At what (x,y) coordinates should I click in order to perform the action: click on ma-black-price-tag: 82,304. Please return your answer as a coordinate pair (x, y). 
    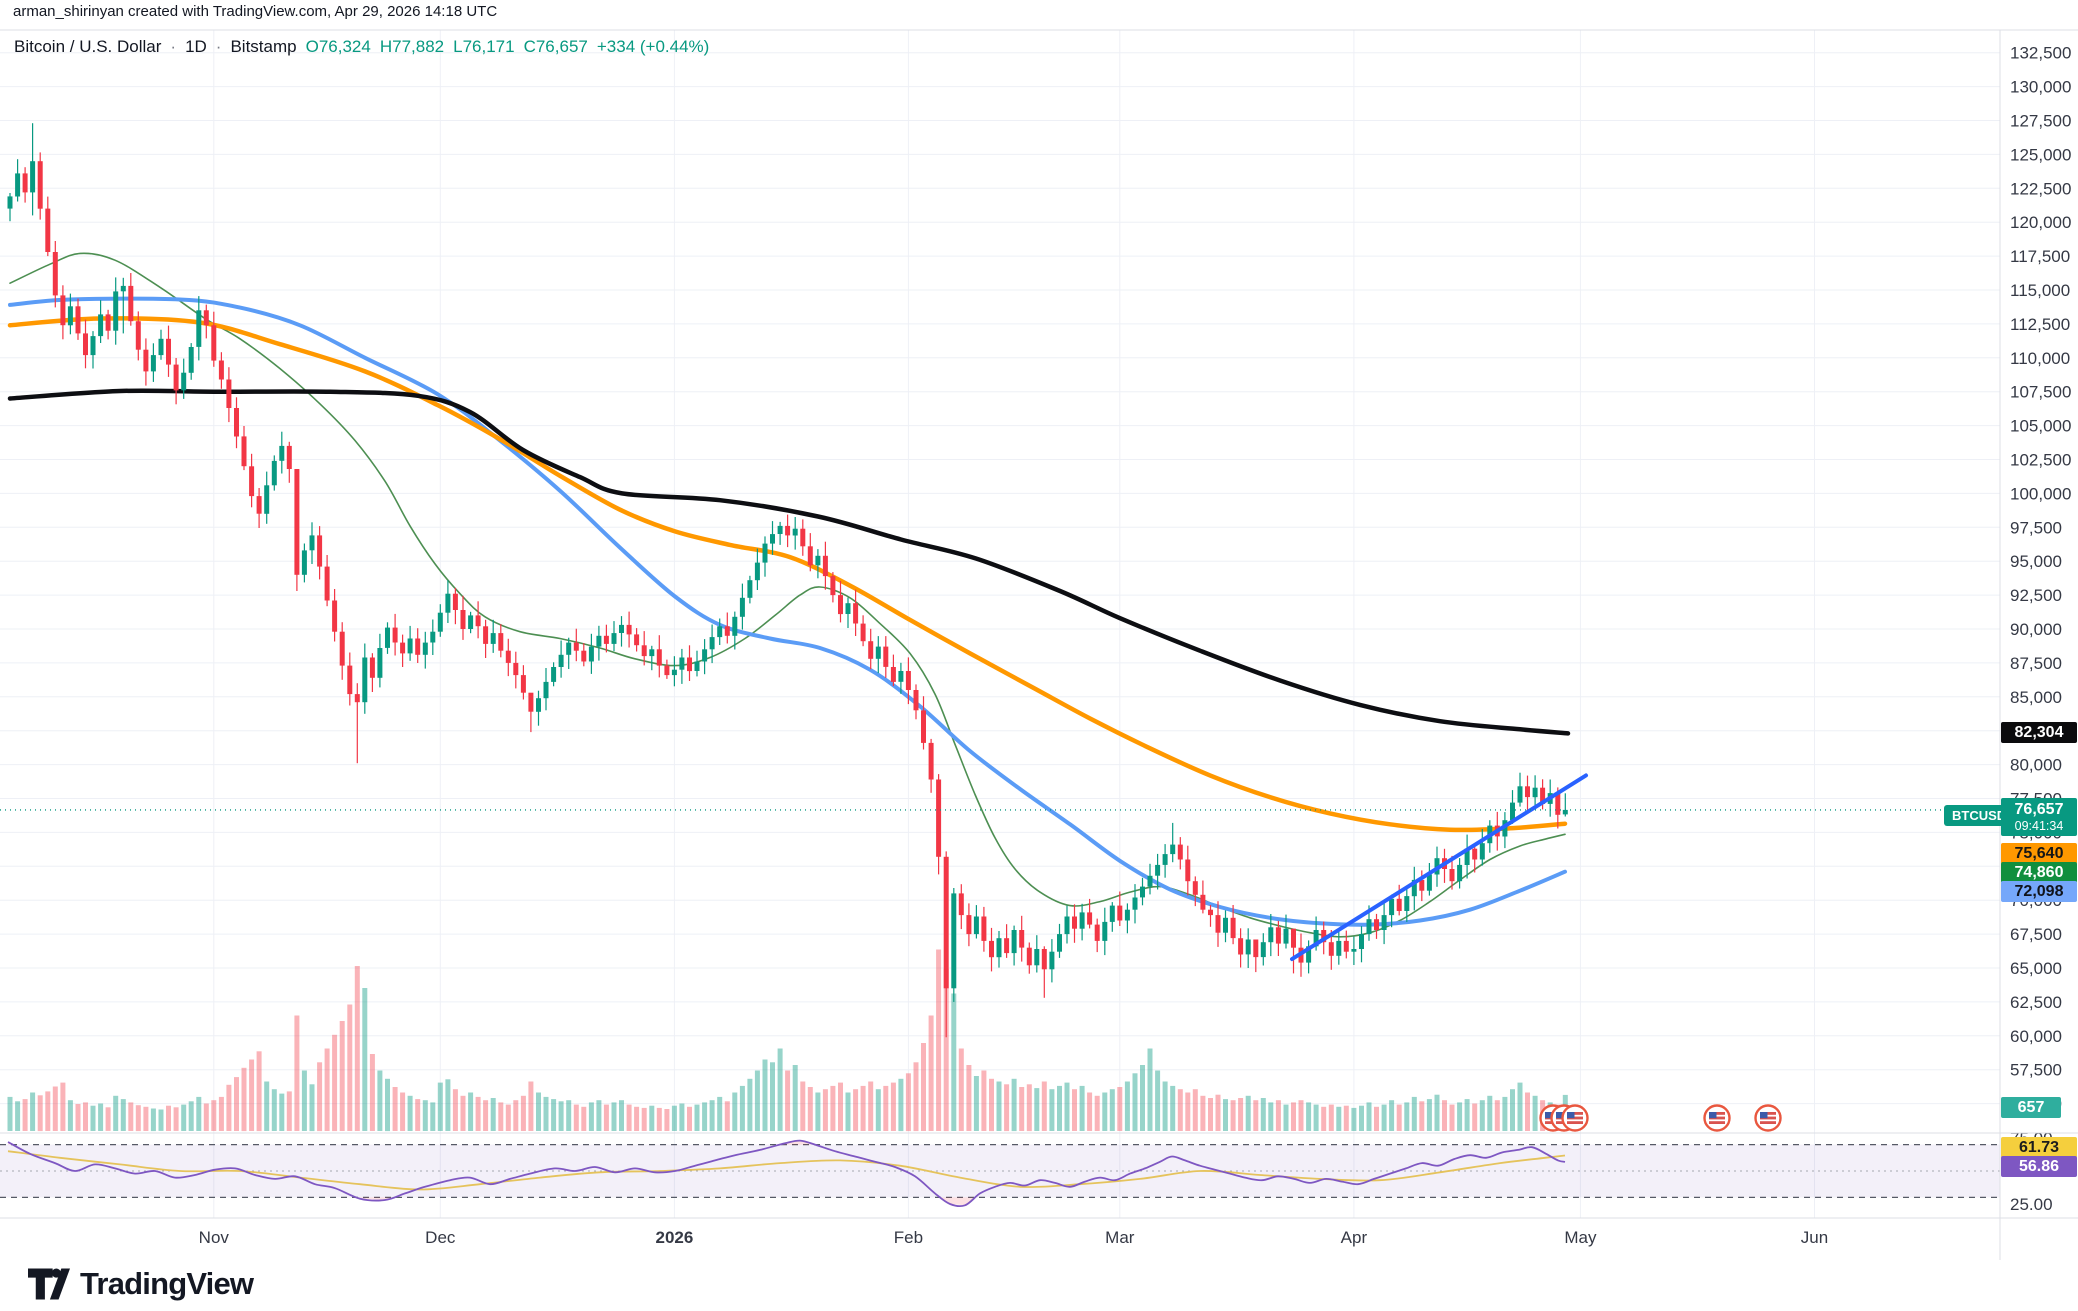
    Looking at the image, I should click on (2039, 732).